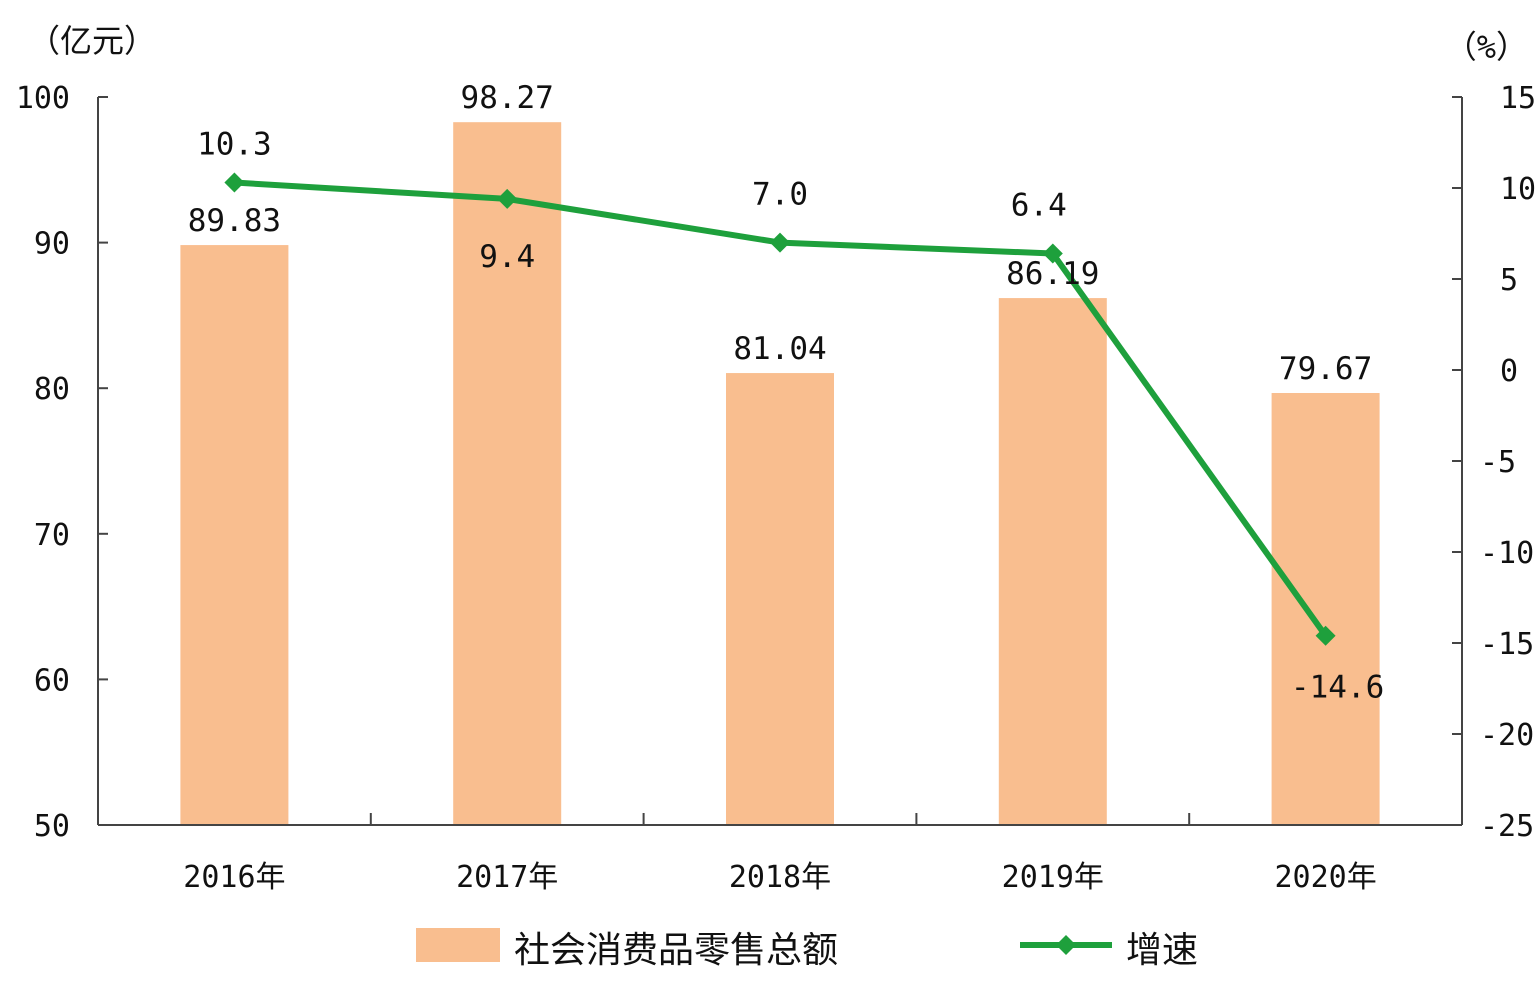  What do you see at coordinates (780, 877) in the screenshot?
I see `x-tick-label: 2018年` at bounding box center [780, 877].